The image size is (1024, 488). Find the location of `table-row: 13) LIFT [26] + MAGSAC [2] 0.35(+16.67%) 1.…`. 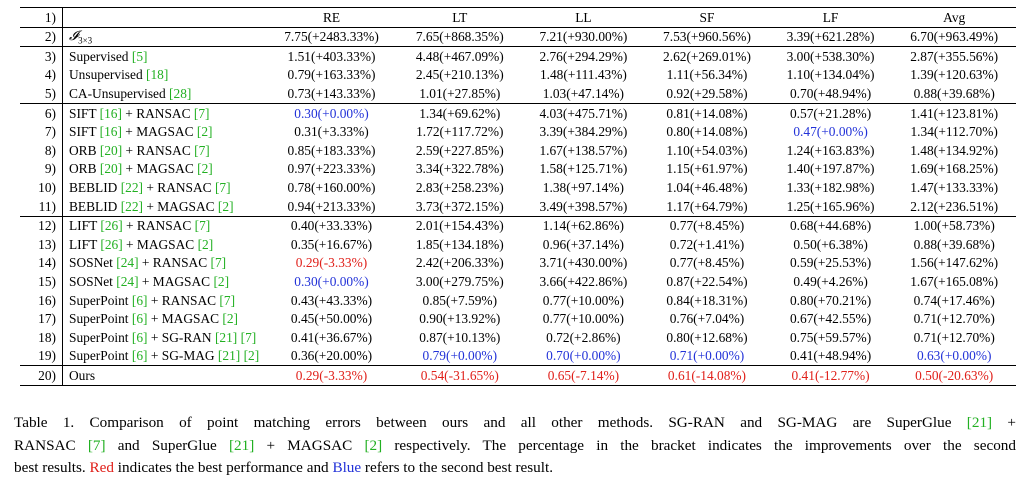

table-row: 13) LIFT [26] + MAGSAC [2] 0.35(+16.67%) 1.… is located at coordinates (518, 244).